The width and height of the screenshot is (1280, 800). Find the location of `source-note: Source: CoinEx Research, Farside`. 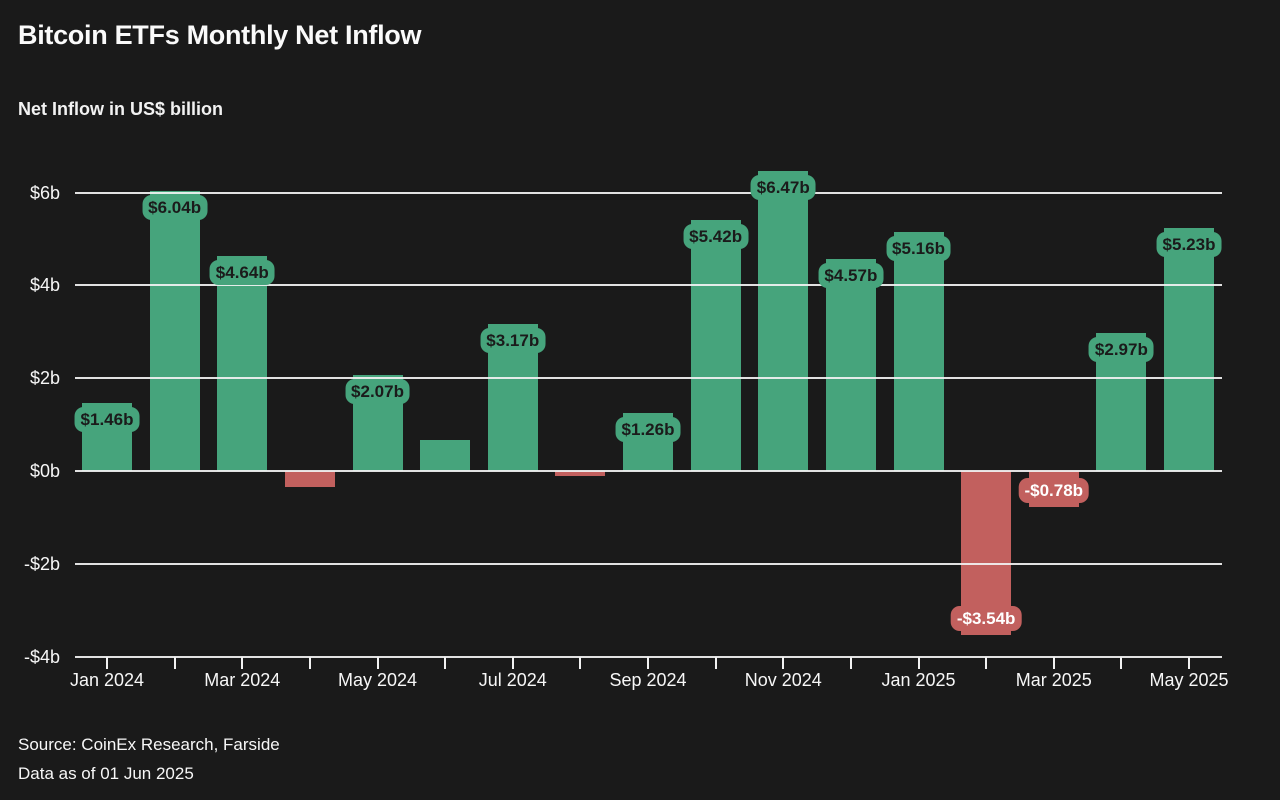

source-note: Source: CoinEx Research, Farside is located at coordinates (149, 744).